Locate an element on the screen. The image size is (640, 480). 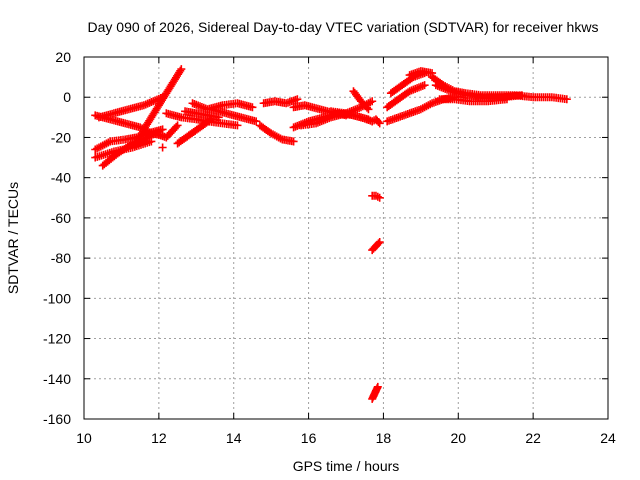
x-tick-label: 10 is located at coordinates (84, 438).